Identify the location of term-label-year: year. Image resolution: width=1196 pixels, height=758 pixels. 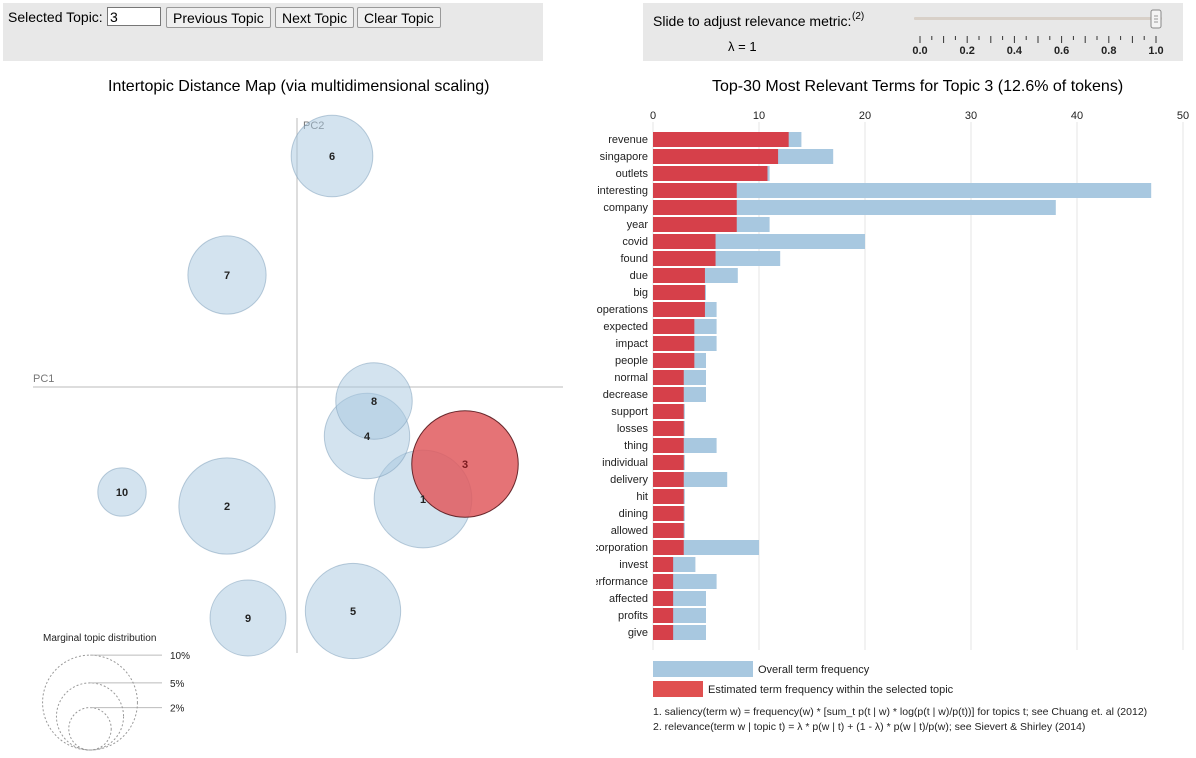
(638, 225).